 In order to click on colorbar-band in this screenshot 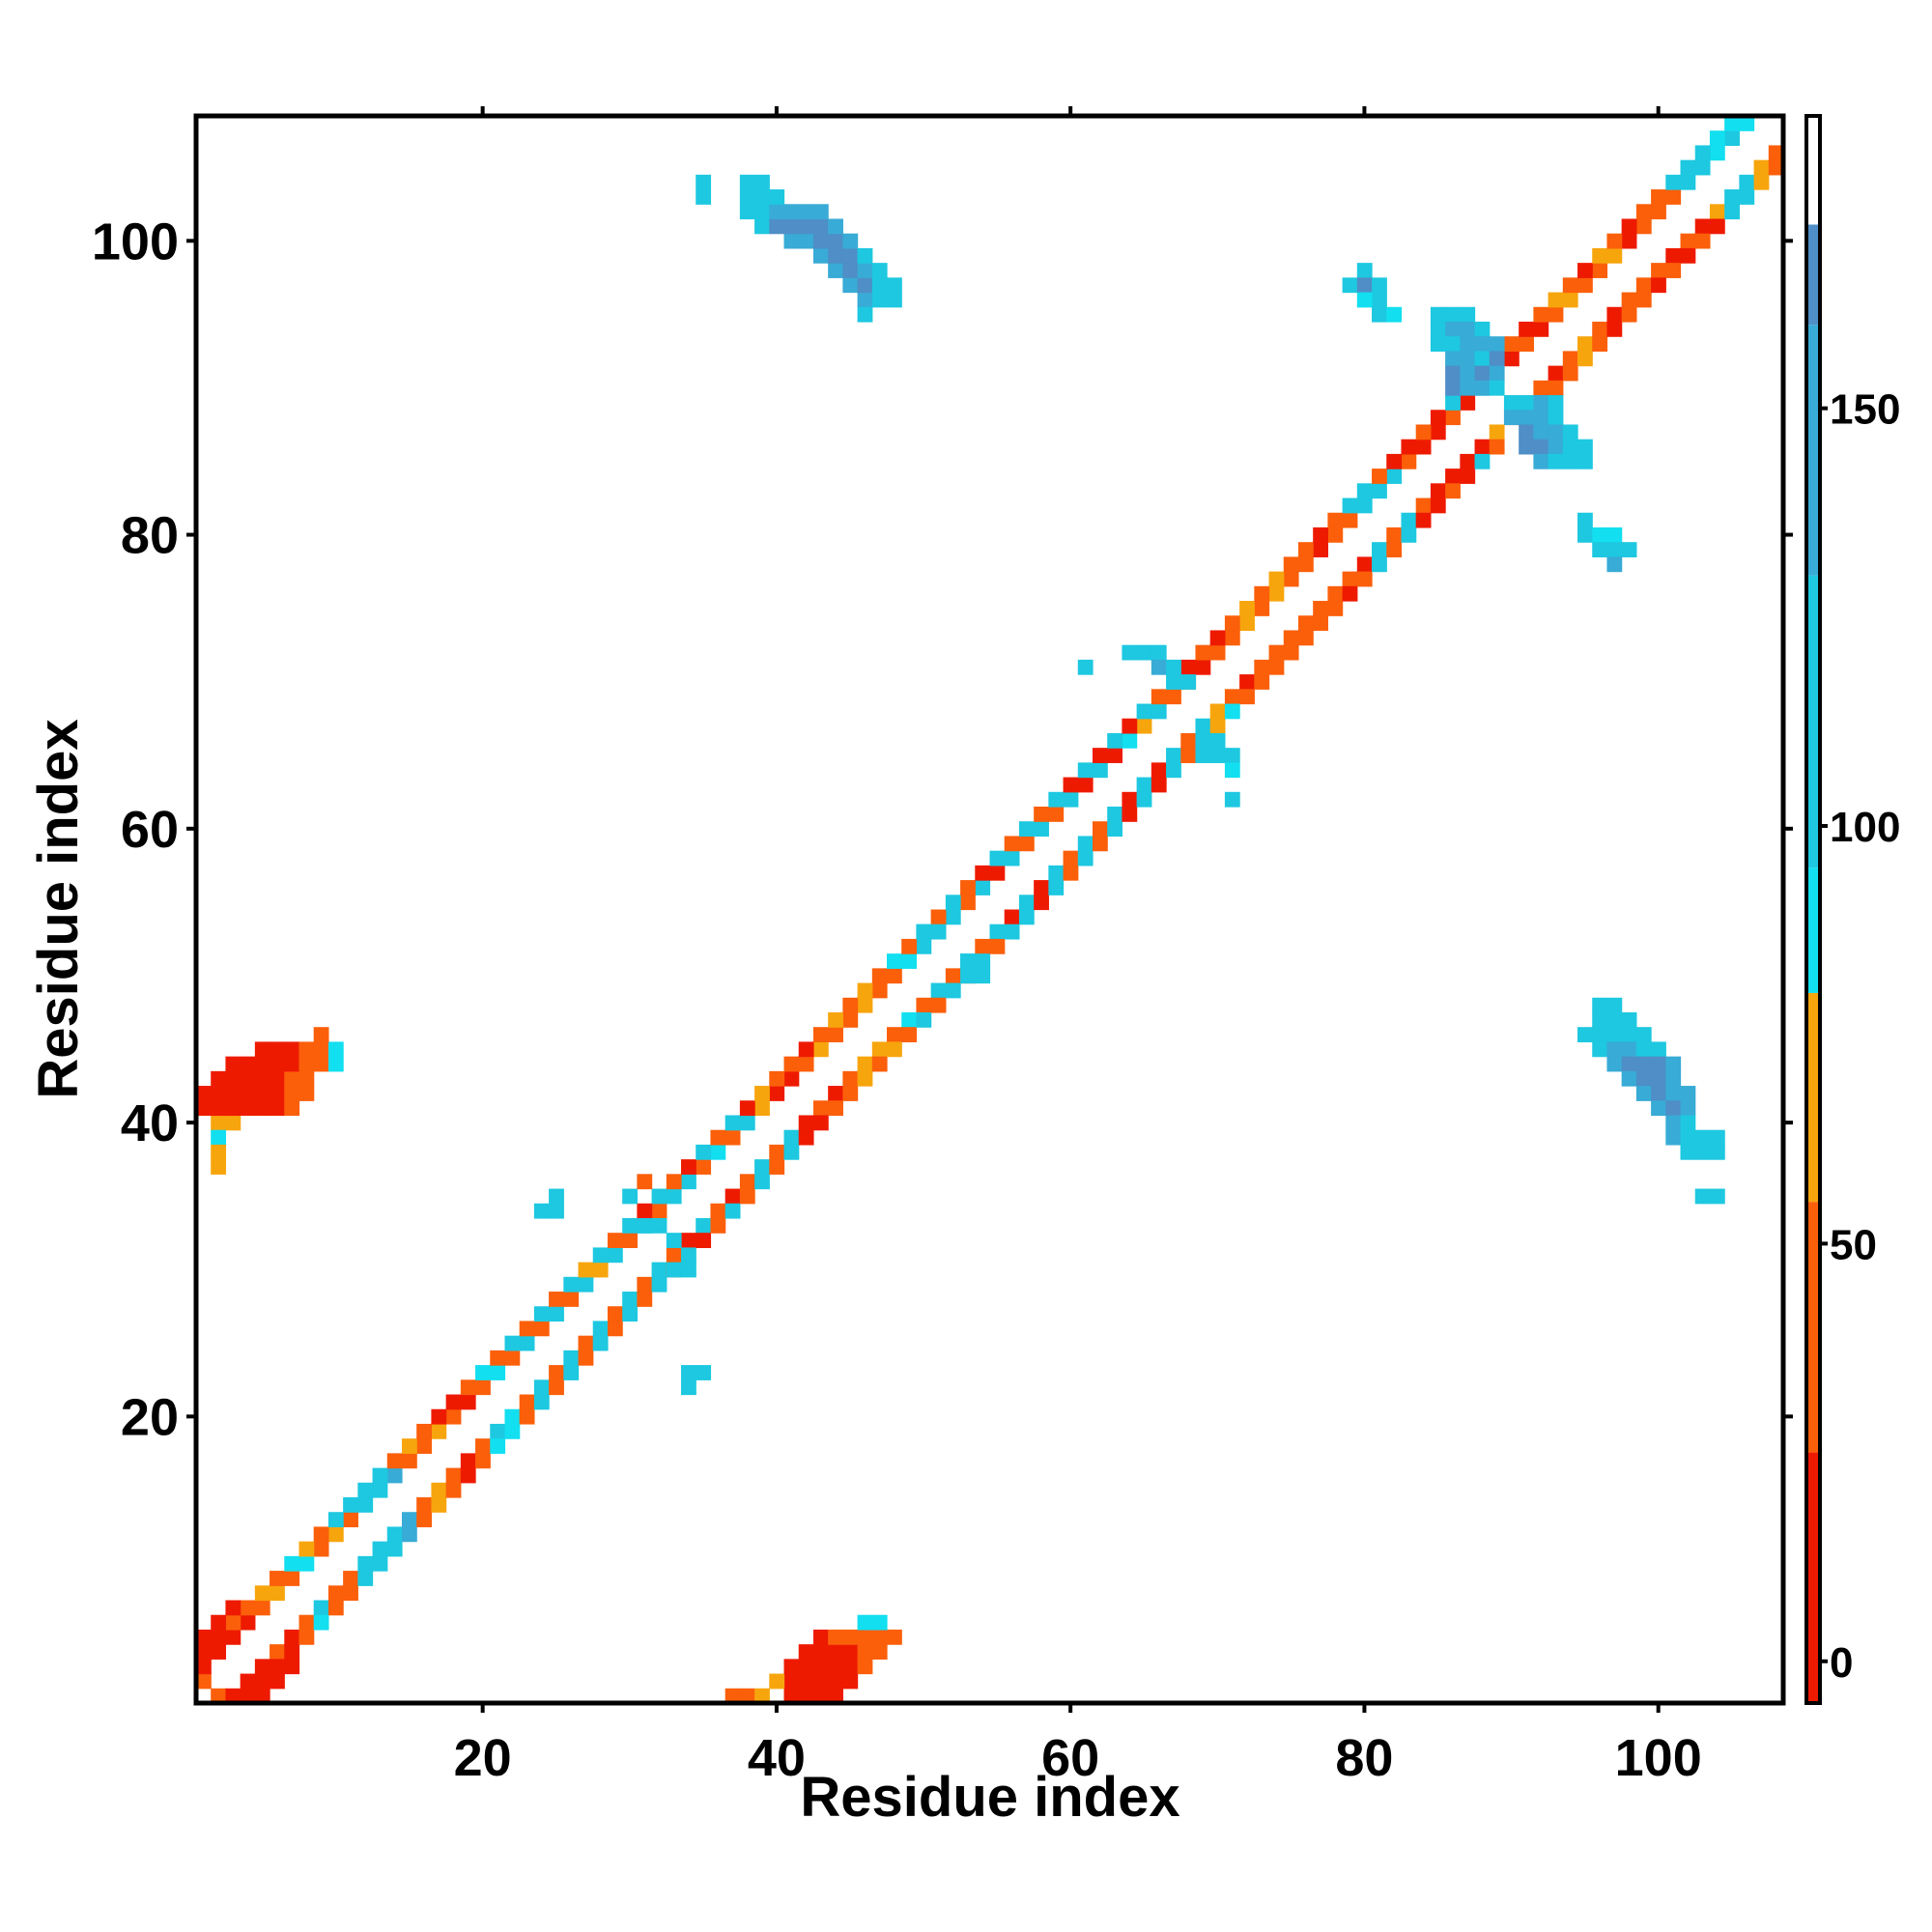, I will do `click(1813, 450)`.